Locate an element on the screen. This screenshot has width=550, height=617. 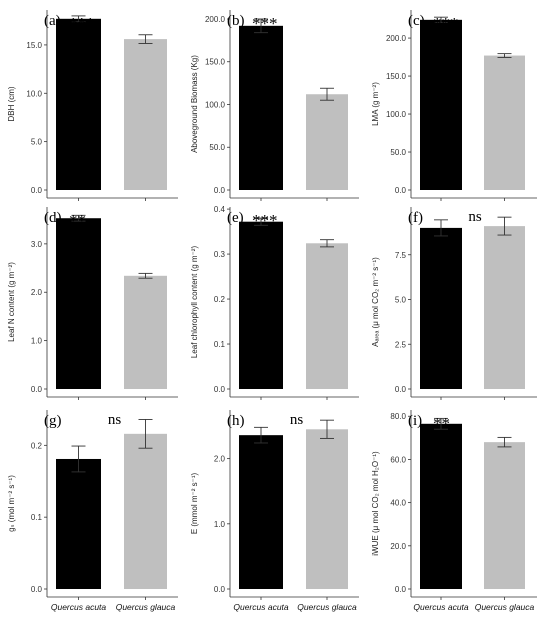
y-axis-label: DBH (cm) is located at coordinates (11, 103).